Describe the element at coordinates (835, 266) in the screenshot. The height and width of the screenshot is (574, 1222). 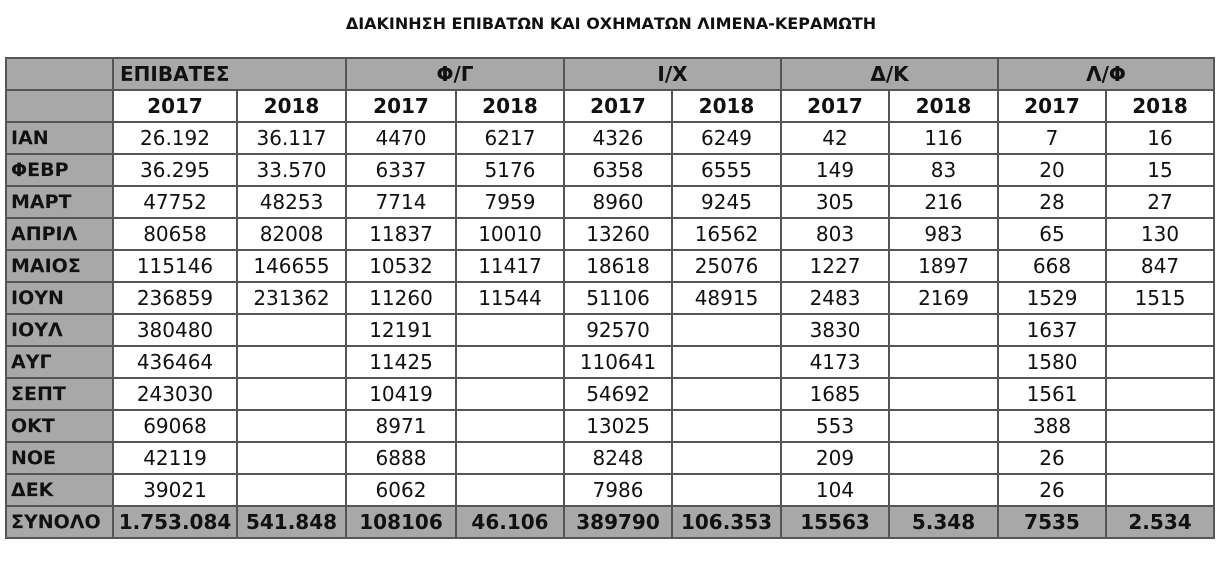
I see `value-cell: 1227` at that location.